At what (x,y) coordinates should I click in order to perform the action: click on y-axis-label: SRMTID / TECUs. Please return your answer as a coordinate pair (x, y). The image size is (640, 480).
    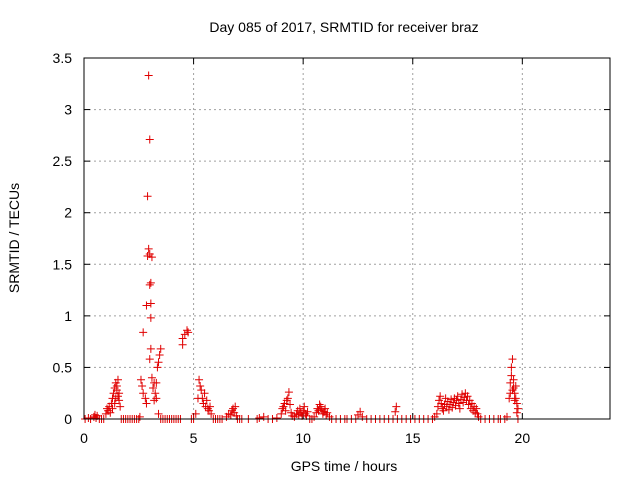
    Looking at the image, I should click on (14, 238).